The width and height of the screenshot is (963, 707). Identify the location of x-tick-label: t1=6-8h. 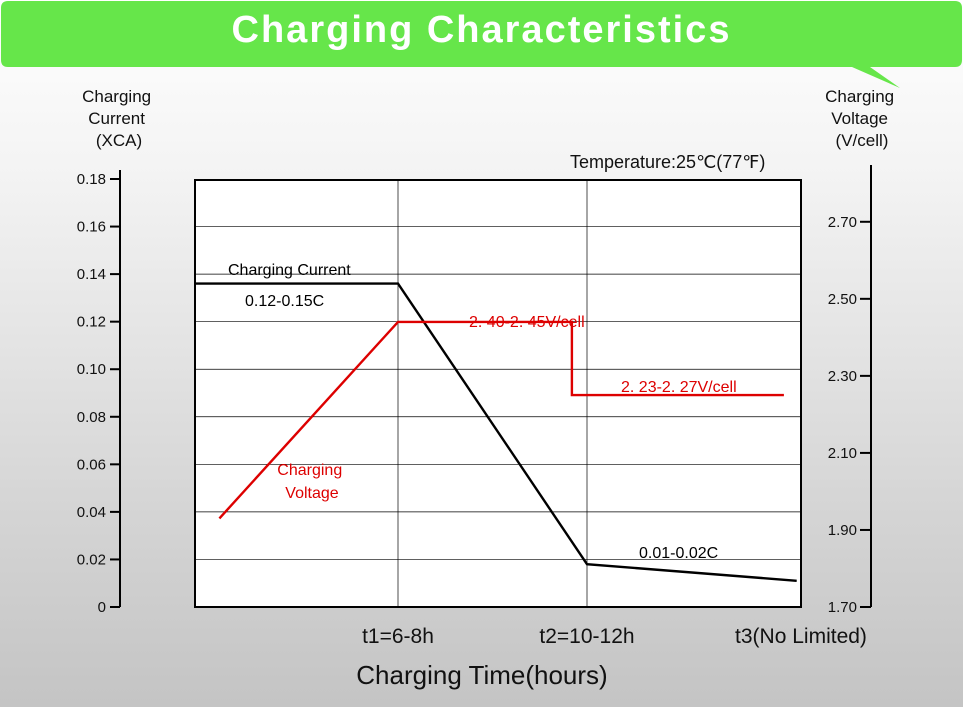
(398, 636).